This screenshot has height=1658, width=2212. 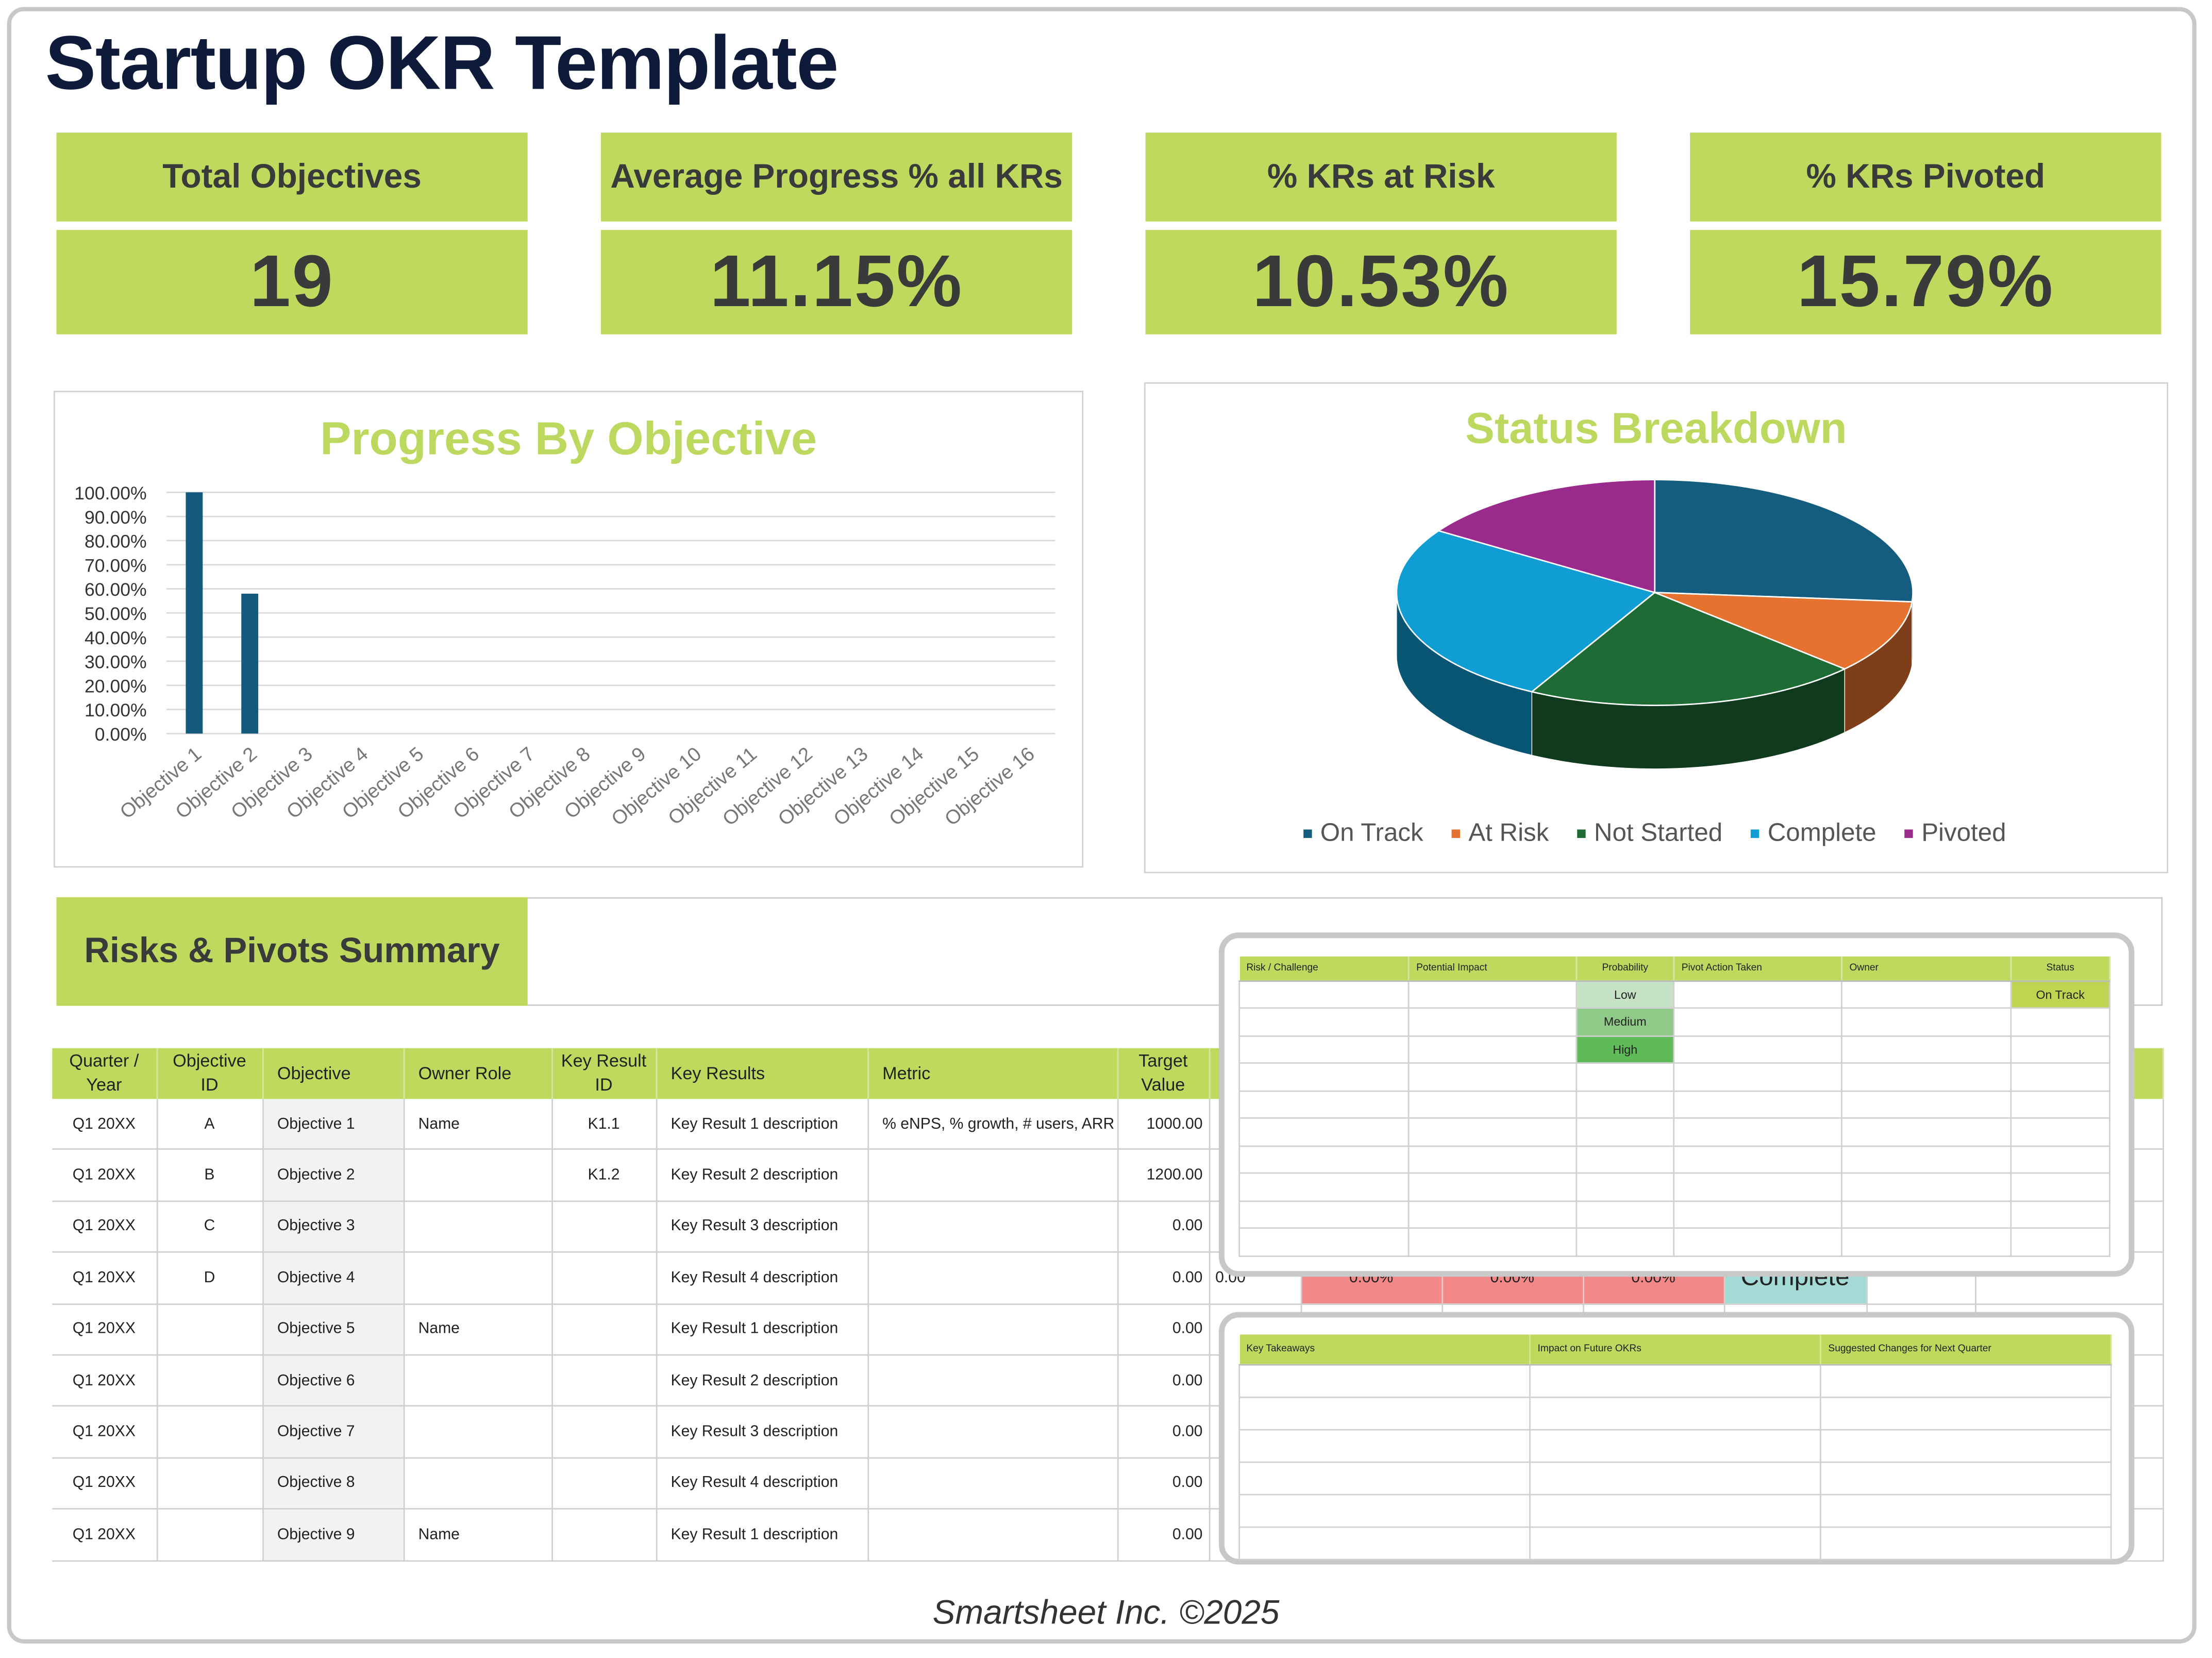 I want to click on column-header: Key Result ID, so click(x=604, y=1073).